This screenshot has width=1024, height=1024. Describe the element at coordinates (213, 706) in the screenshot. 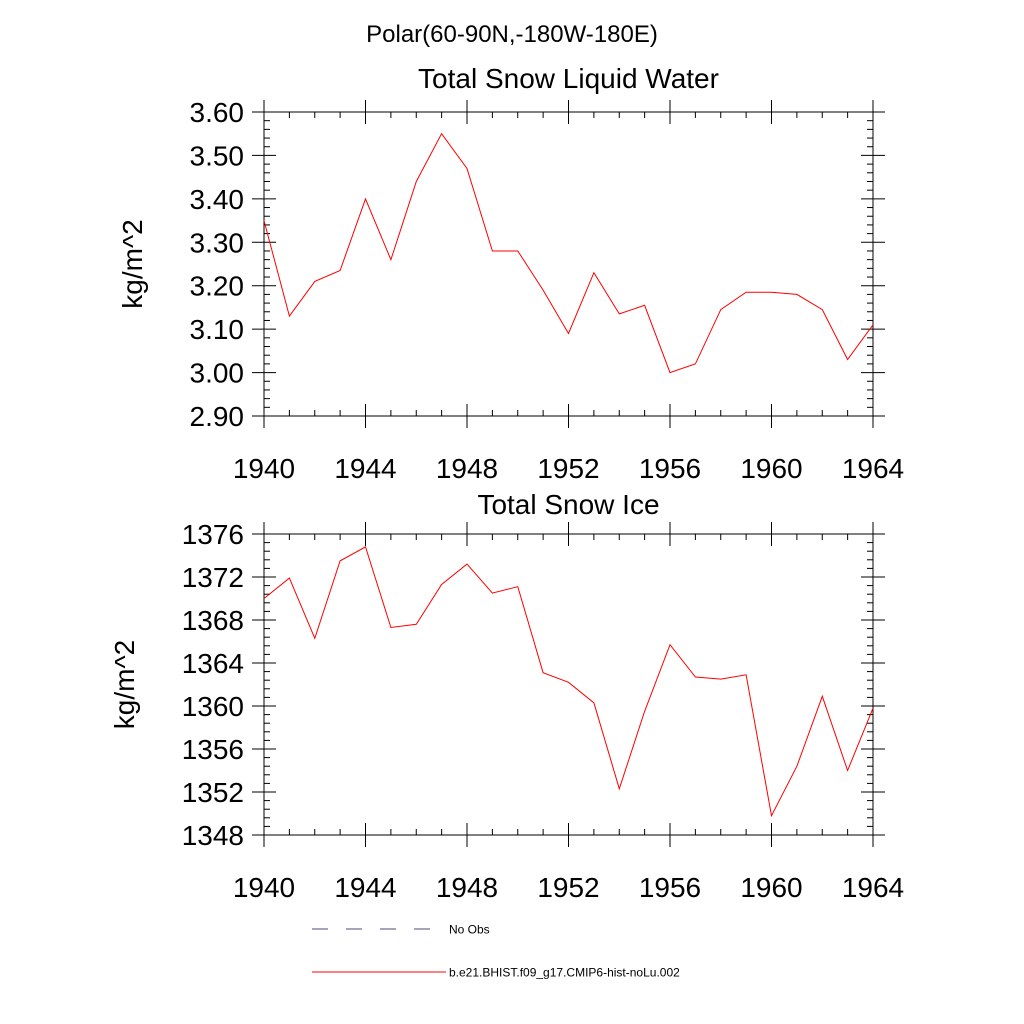

I see `y-tick-label: 1360` at that location.